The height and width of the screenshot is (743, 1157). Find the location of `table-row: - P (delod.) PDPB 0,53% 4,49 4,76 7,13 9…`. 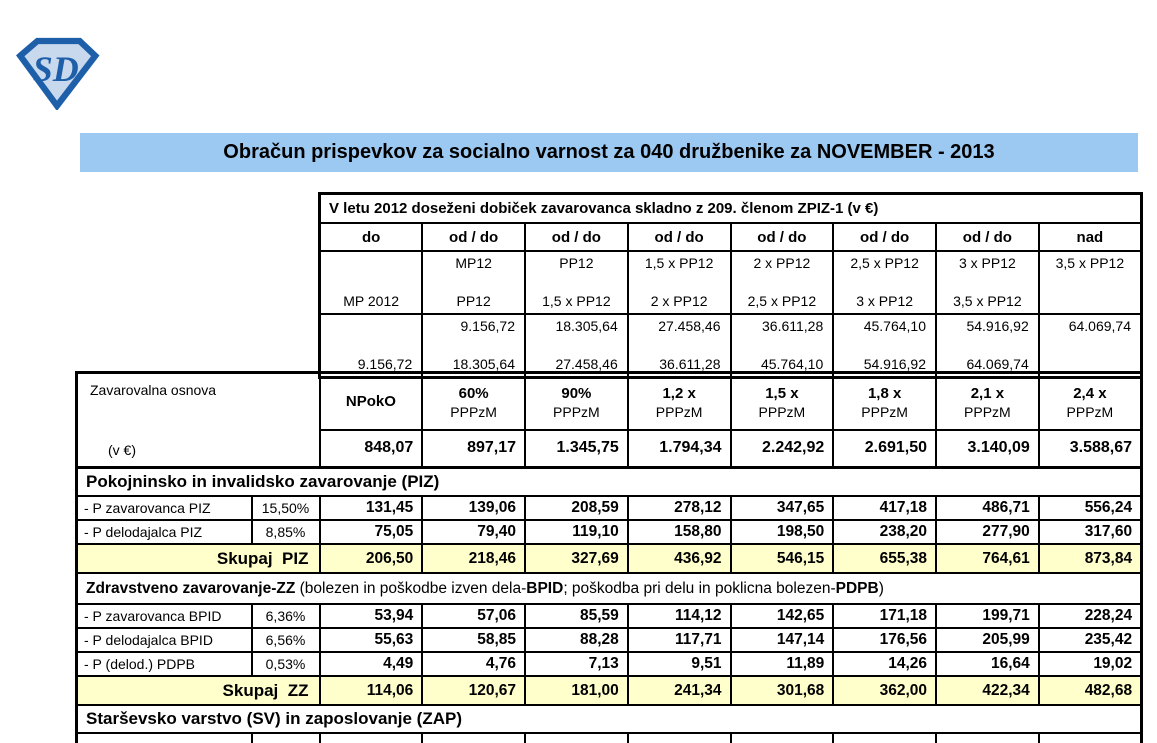

table-row: - P (delod.) PDPB 0,53% 4,49 4,76 7,13 9… is located at coordinates (609, 664).